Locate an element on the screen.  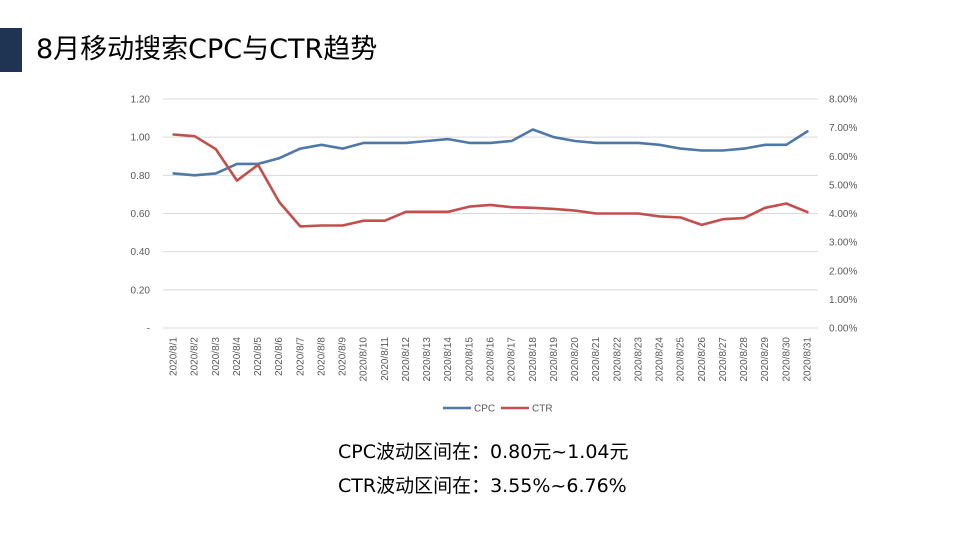
x-tick-label: 2020/8/11 is located at coordinates (385, 359).